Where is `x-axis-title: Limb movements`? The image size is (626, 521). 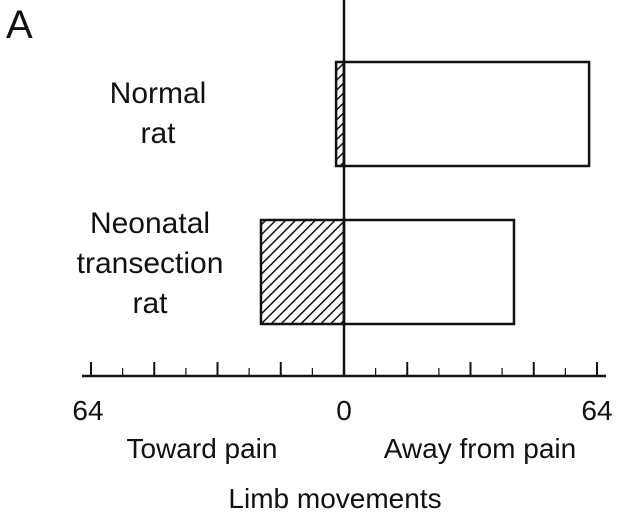 x-axis-title: Limb movements is located at coordinates (334, 498).